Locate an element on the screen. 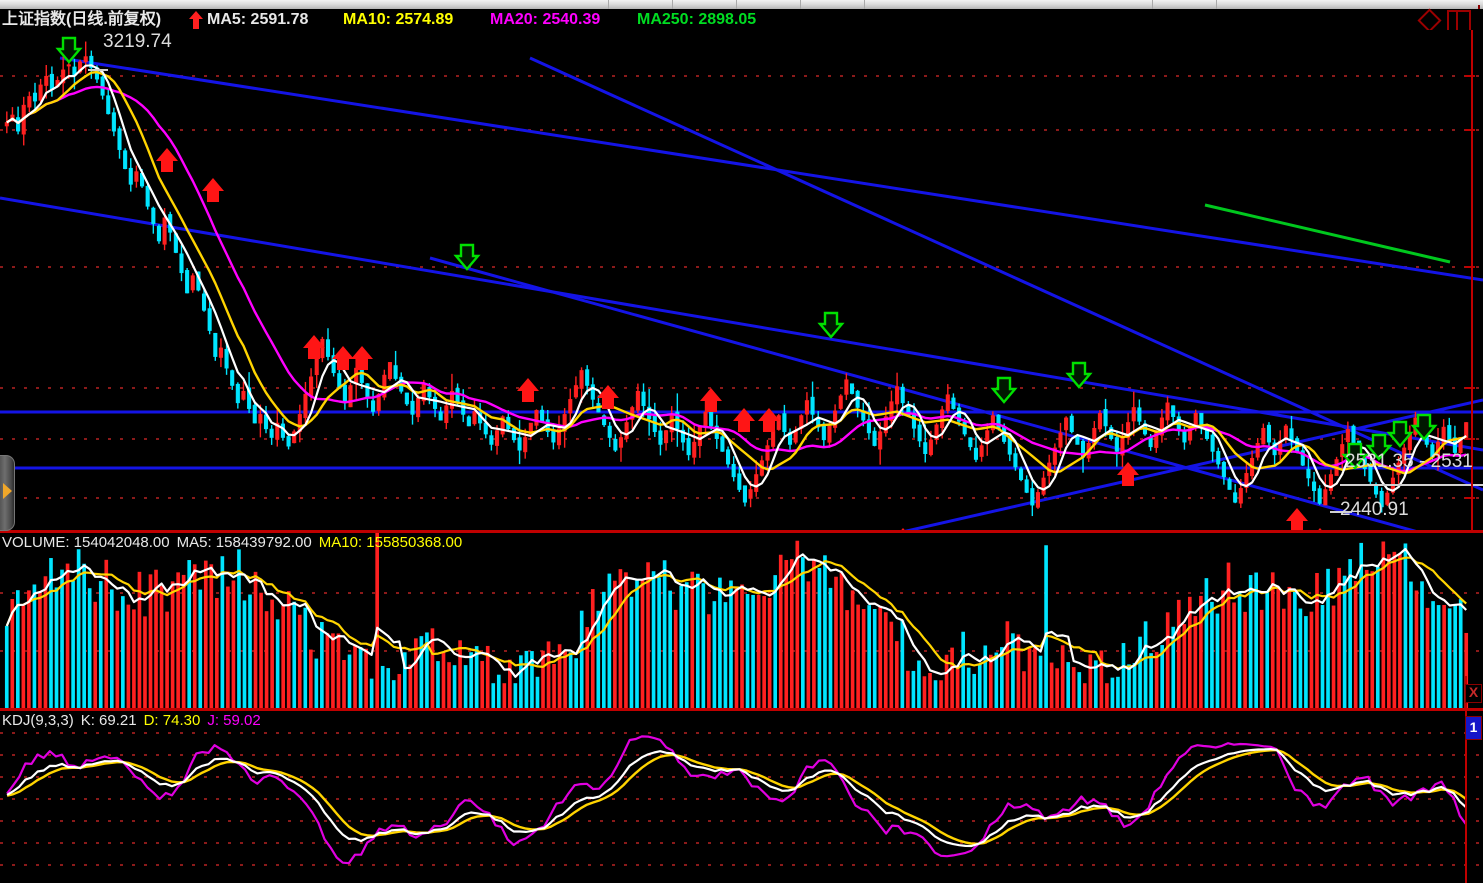 The height and width of the screenshot is (883, 1483). price-axis-rail is located at coordinates (1472, 280).